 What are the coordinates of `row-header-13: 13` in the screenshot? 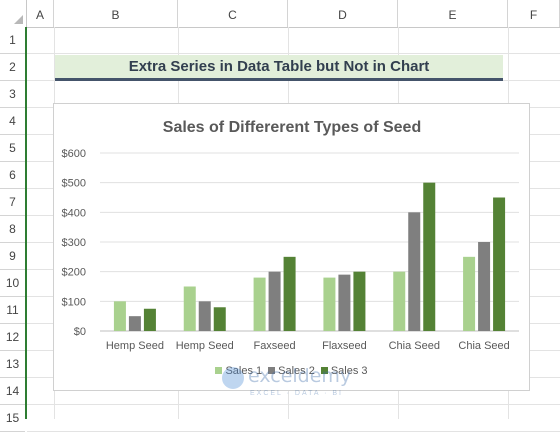 It's located at (12, 364).